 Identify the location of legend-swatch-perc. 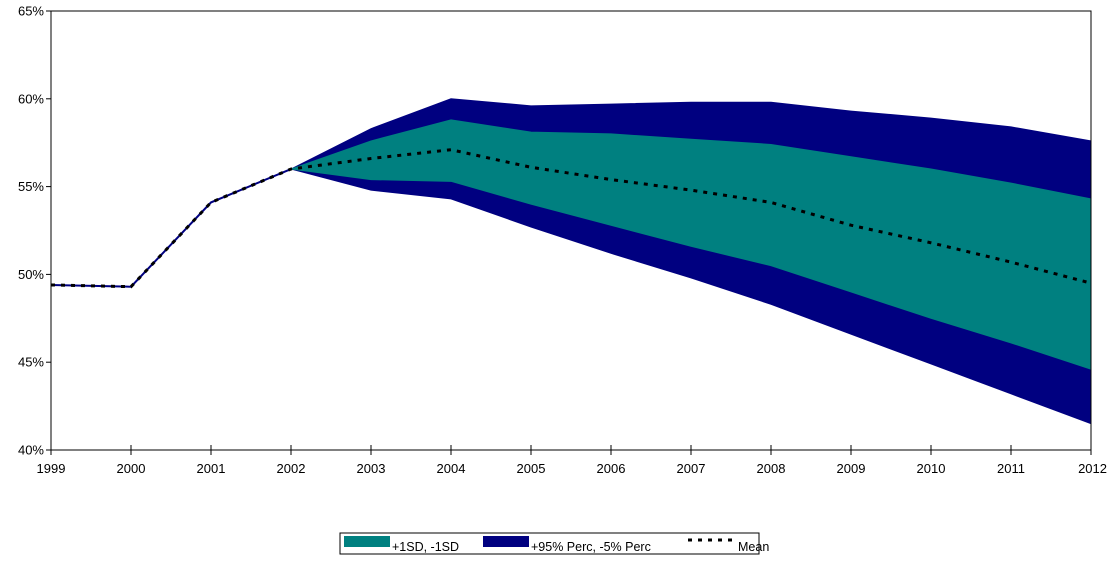
(506, 541).